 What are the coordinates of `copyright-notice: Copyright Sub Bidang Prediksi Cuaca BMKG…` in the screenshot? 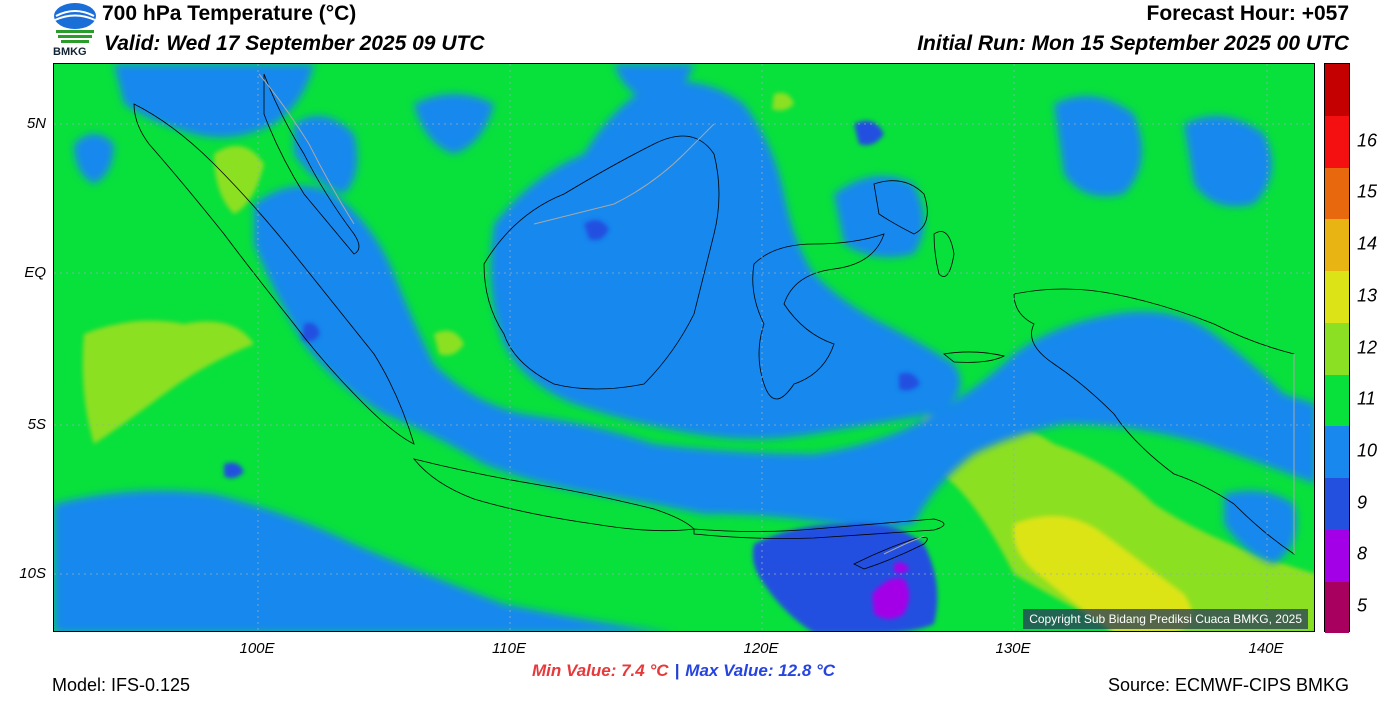 It's located at (1165, 619).